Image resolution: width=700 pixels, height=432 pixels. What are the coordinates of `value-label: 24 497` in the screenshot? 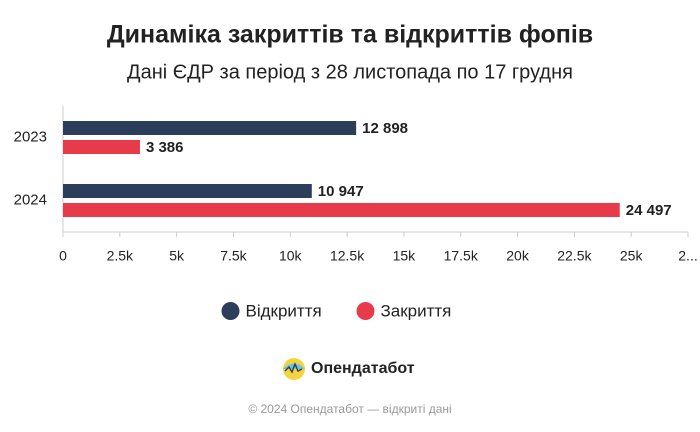 It's located at (649, 210).